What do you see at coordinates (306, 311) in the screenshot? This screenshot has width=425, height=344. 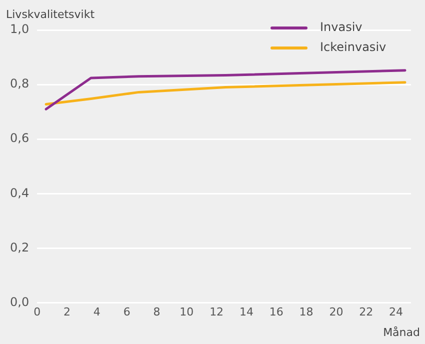 I see `x-tick-label: 18` at bounding box center [306, 311].